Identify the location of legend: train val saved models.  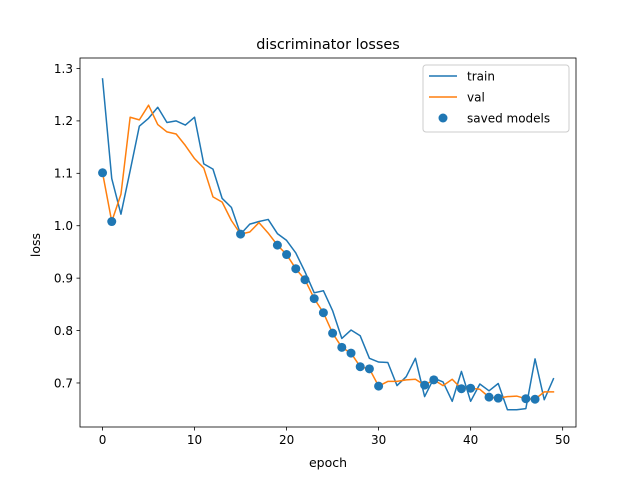
(496, 98).